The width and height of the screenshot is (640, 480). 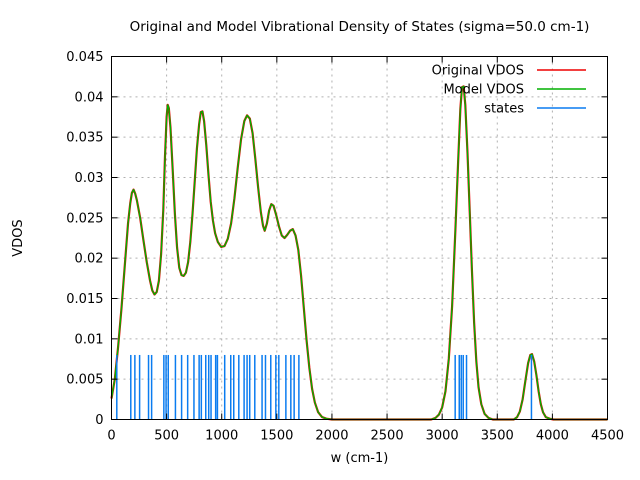 I want to click on y-axis-label: VDOS, so click(x=18, y=237).